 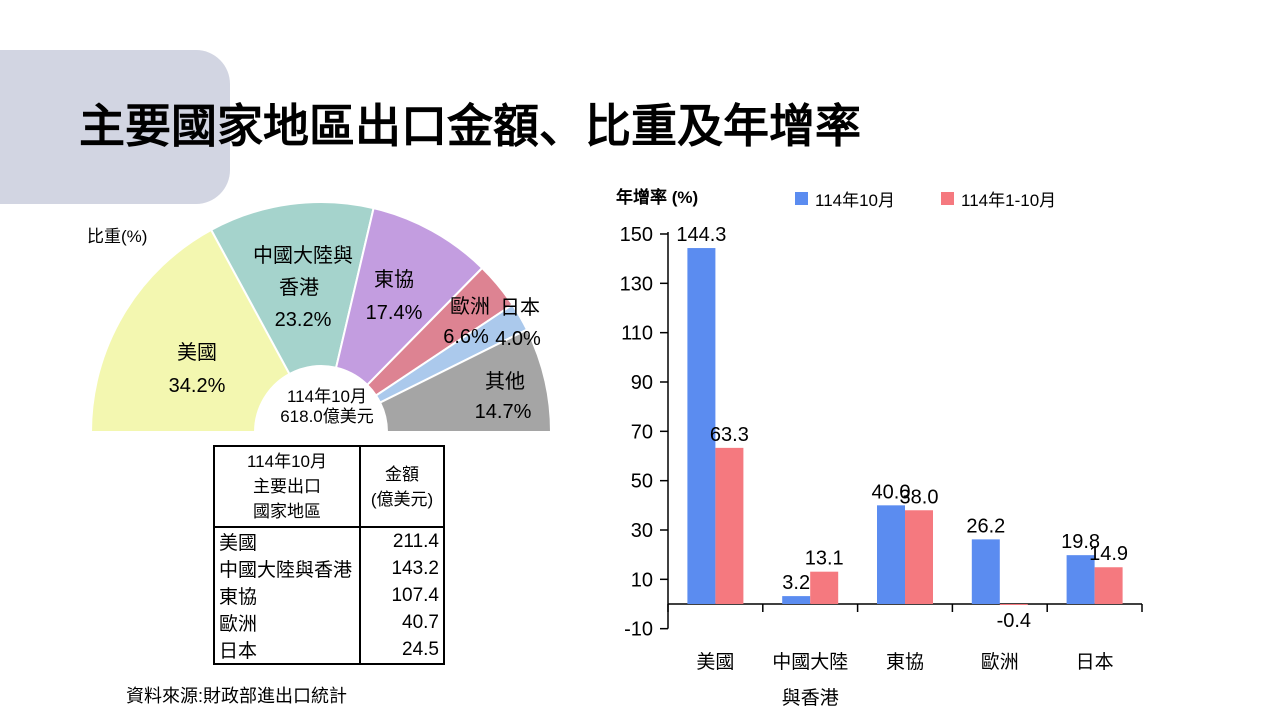 What do you see at coordinates (1080, 579) in the screenshot?
I see `bar-series0-cat4` at bounding box center [1080, 579].